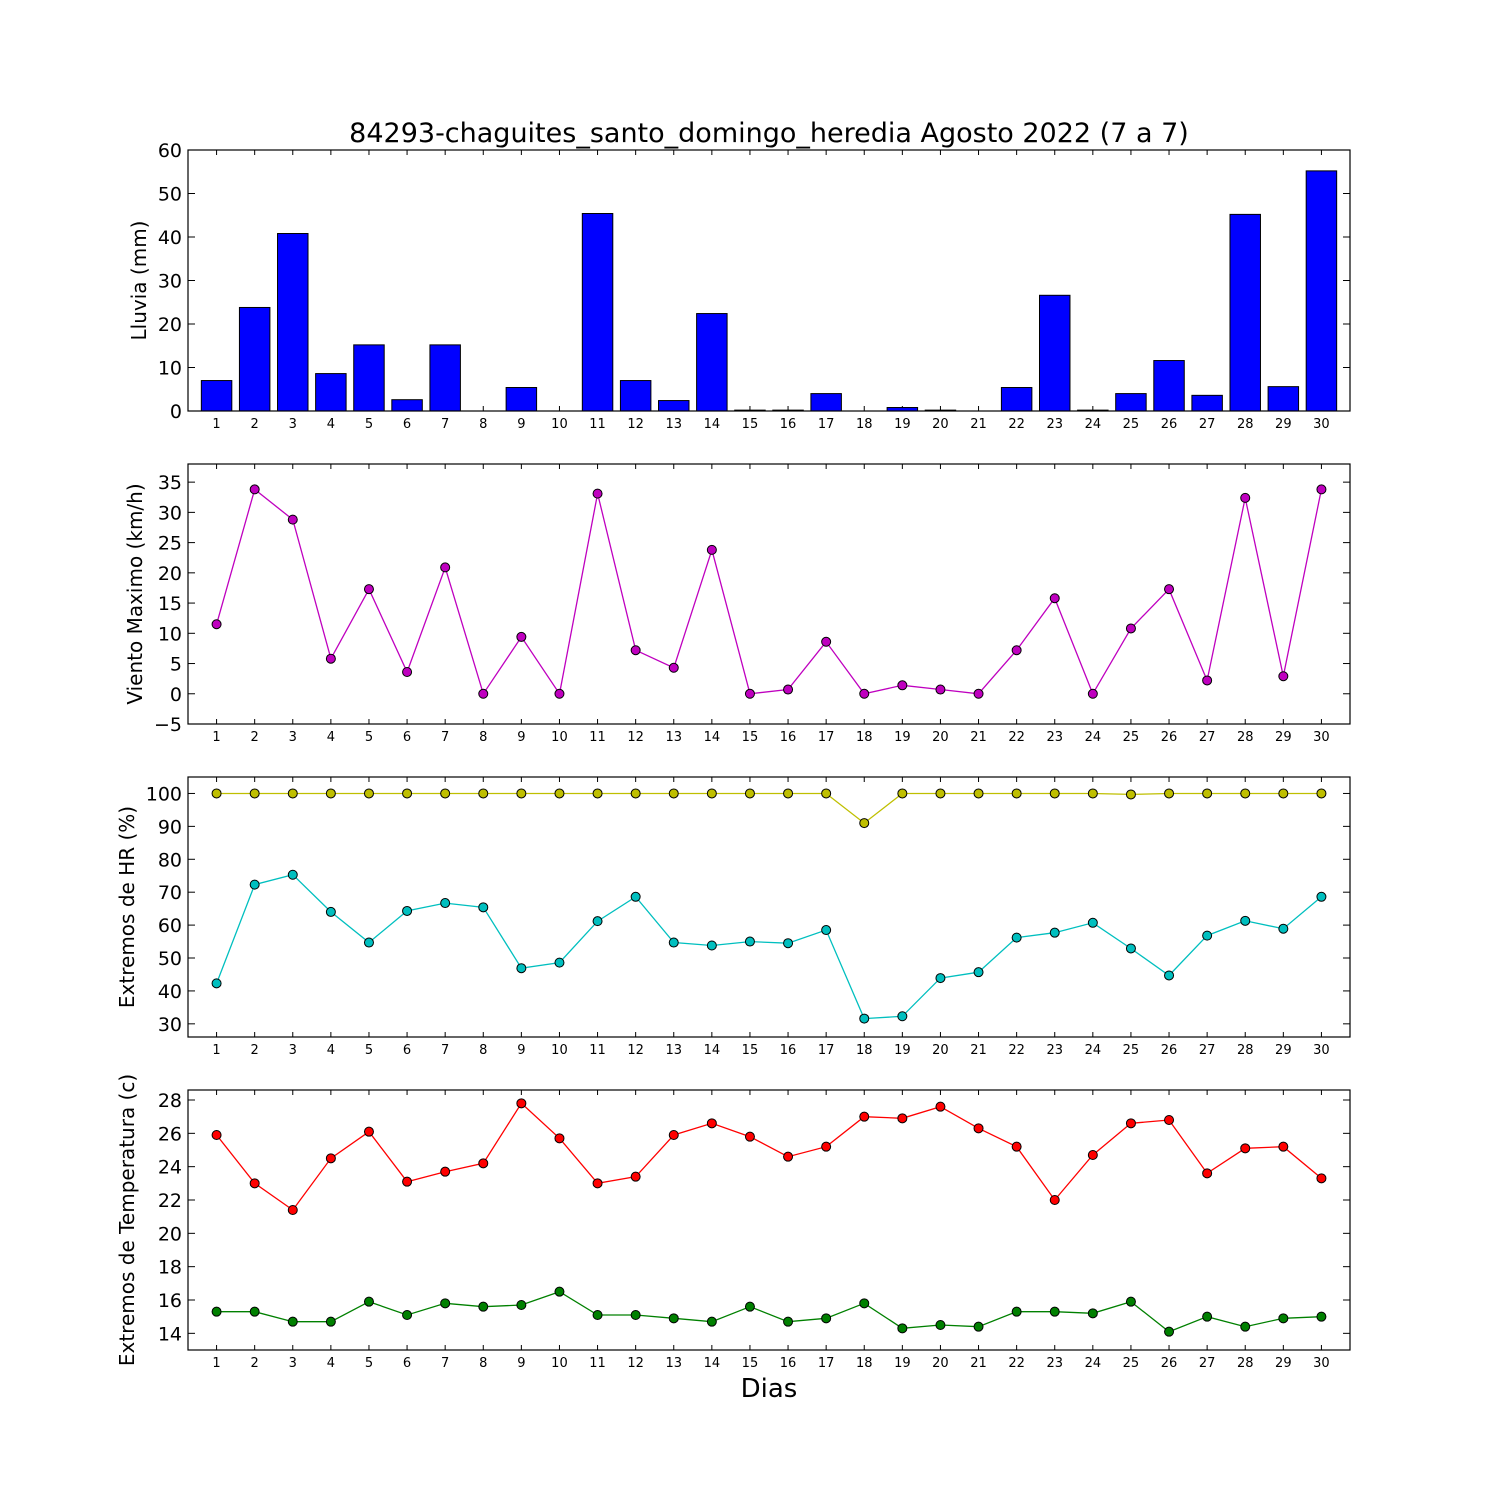 The height and width of the screenshot is (1500, 1500). What do you see at coordinates (864, 424) in the screenshot?
I see `x-tick-label: 18` at bounding box center [864, 424].